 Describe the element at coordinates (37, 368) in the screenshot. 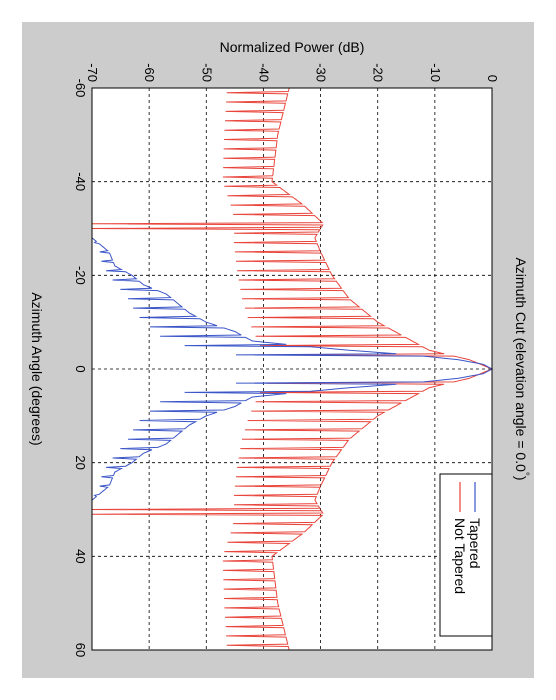

I see `x-axis-label: Azimuth Angle (degrees)` at that location.